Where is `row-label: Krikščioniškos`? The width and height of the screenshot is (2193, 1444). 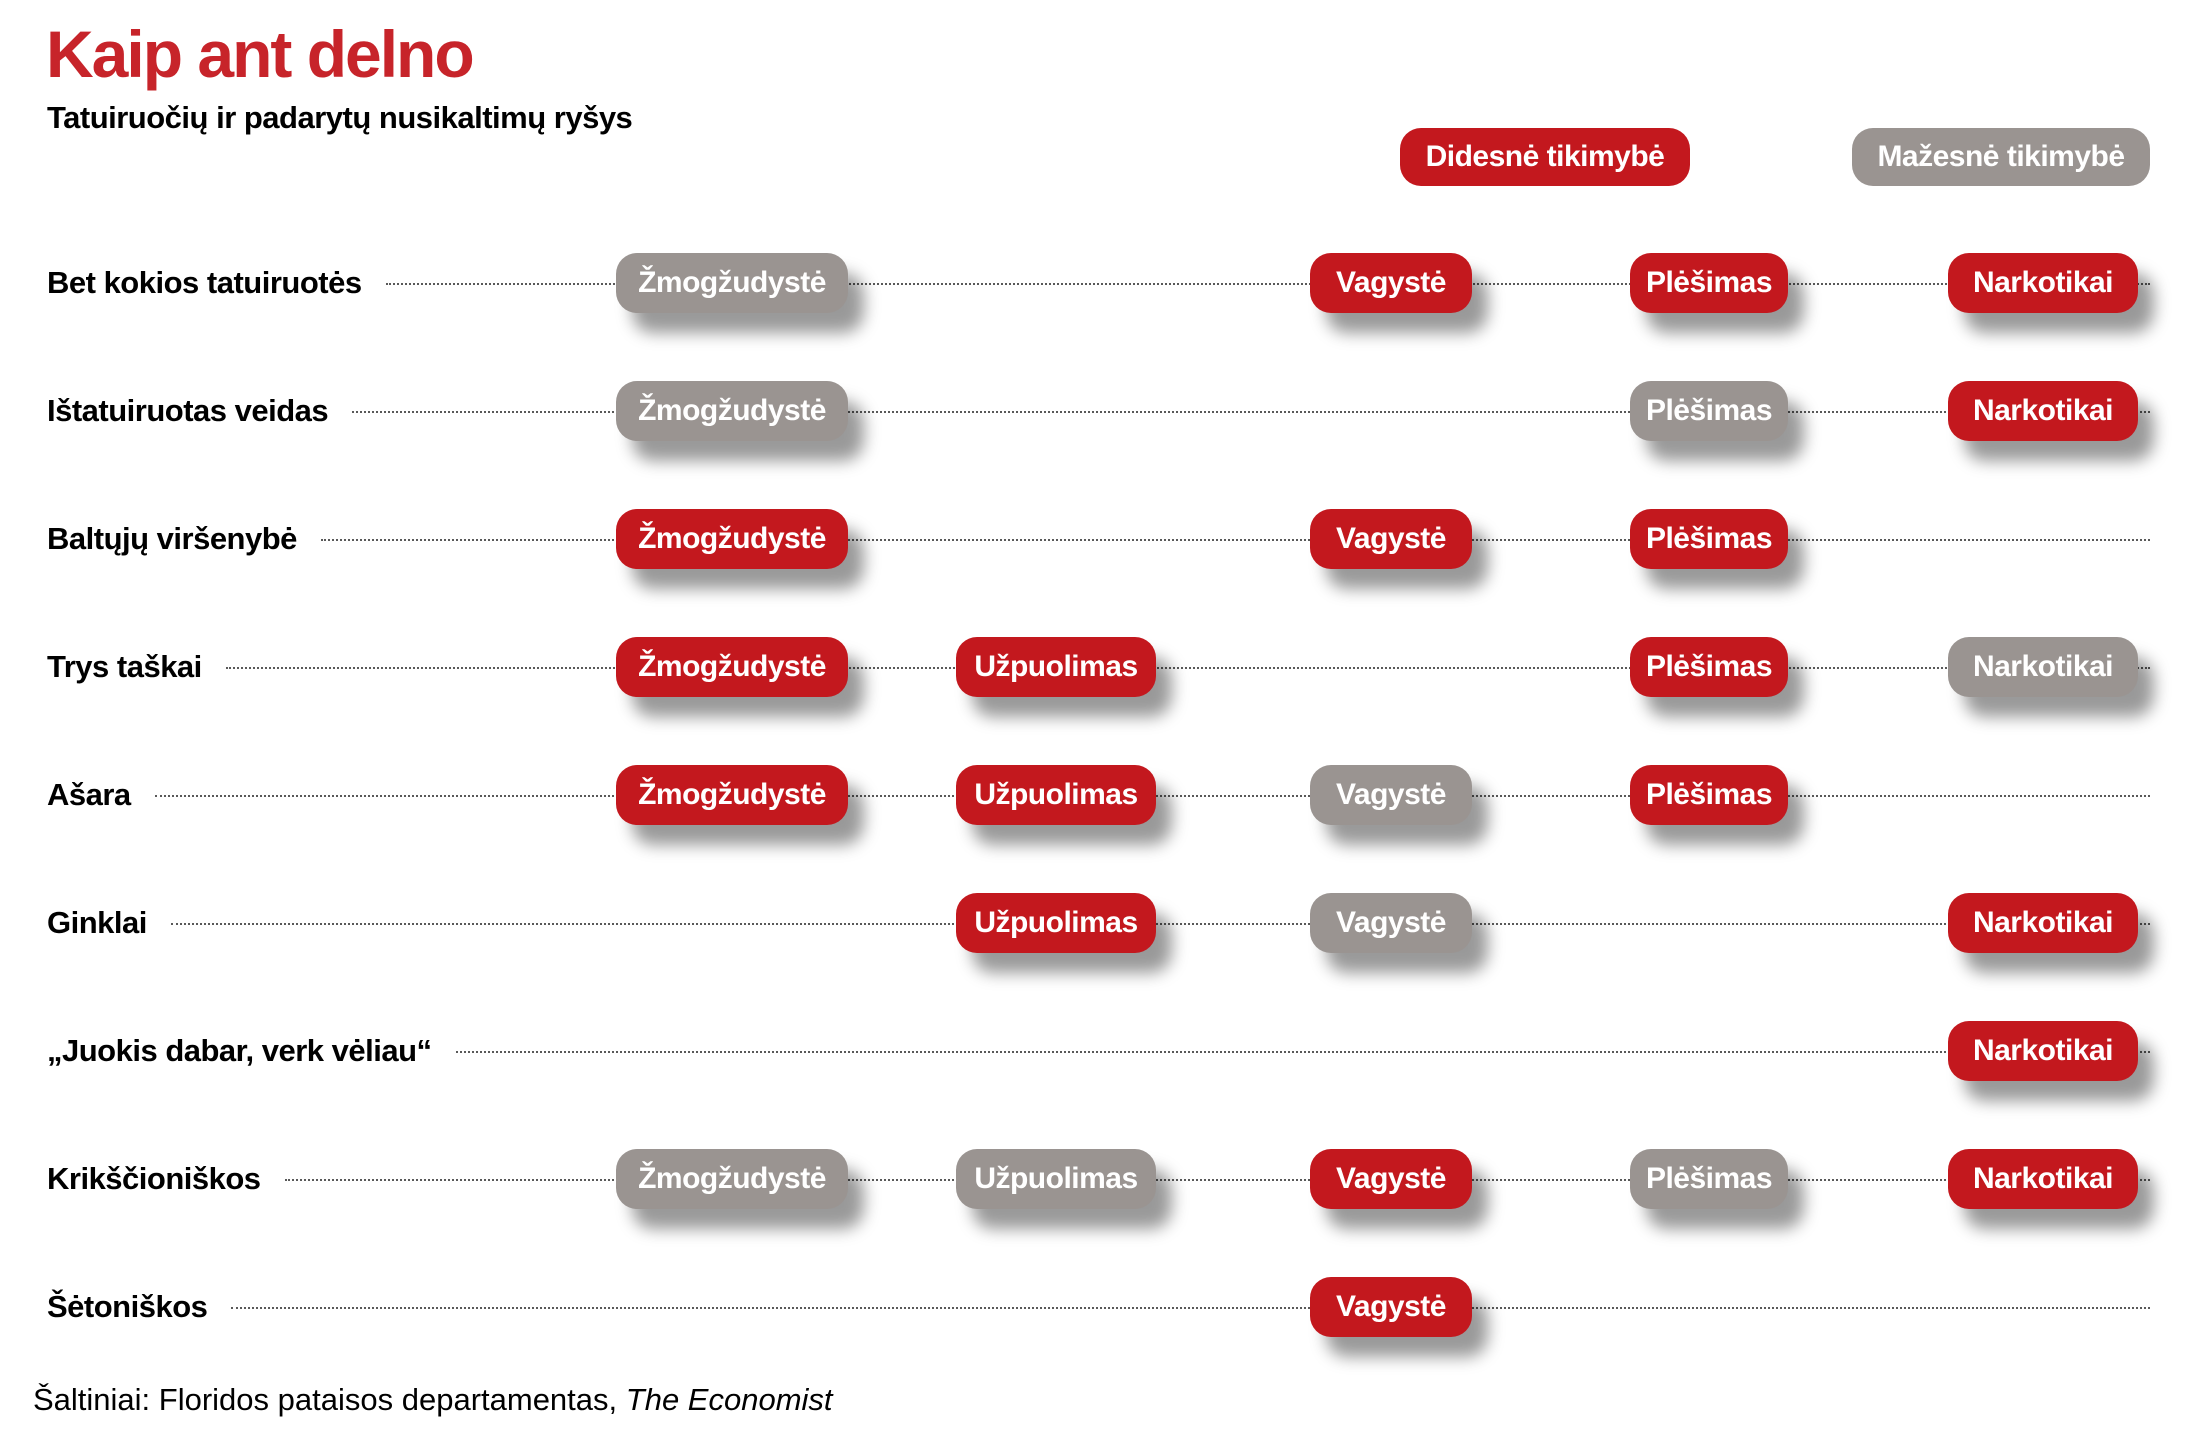 row-label: Krikščioniškos is located at coordinates (154, 1178).